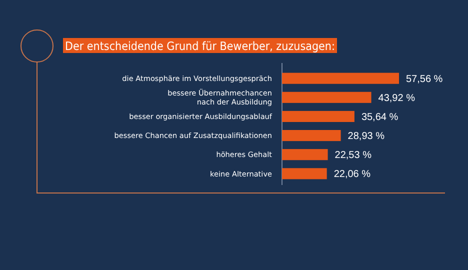 The image size is (468, 270). I want to click on data-label: 57,56 %, so click(424, 79).